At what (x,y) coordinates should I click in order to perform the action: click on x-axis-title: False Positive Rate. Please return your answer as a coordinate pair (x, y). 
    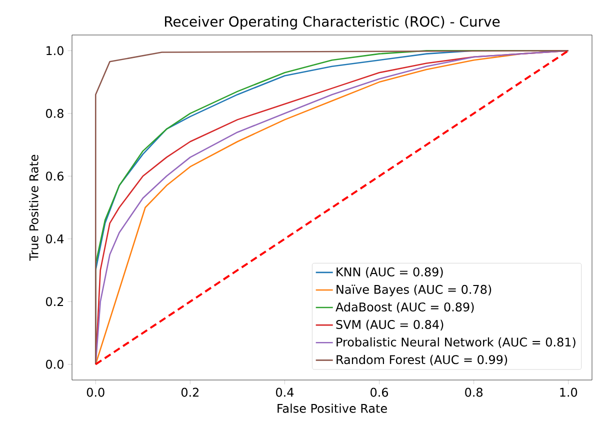
    Looking at the image, I should click on (332, 408).